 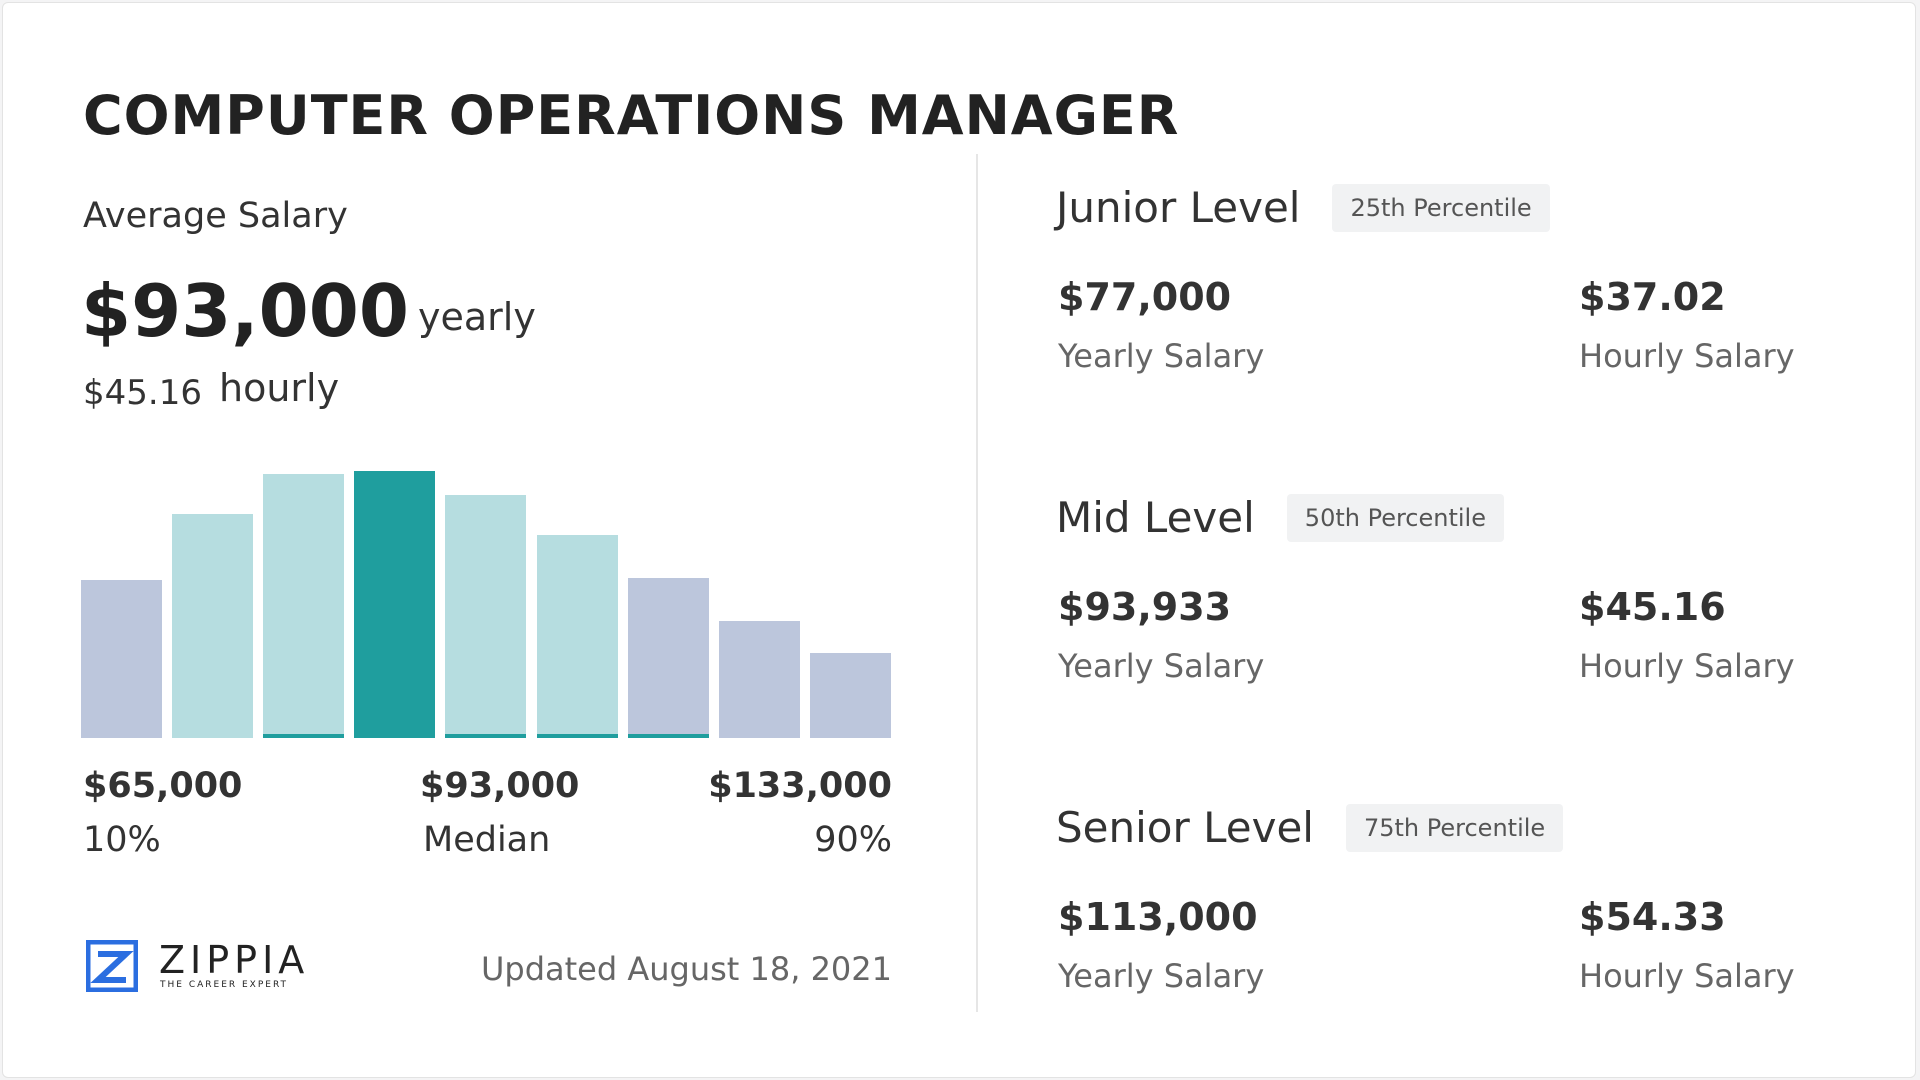 I want to click on level-heading: Senior Level 75th Percentile, so click(x=1310, y=827).